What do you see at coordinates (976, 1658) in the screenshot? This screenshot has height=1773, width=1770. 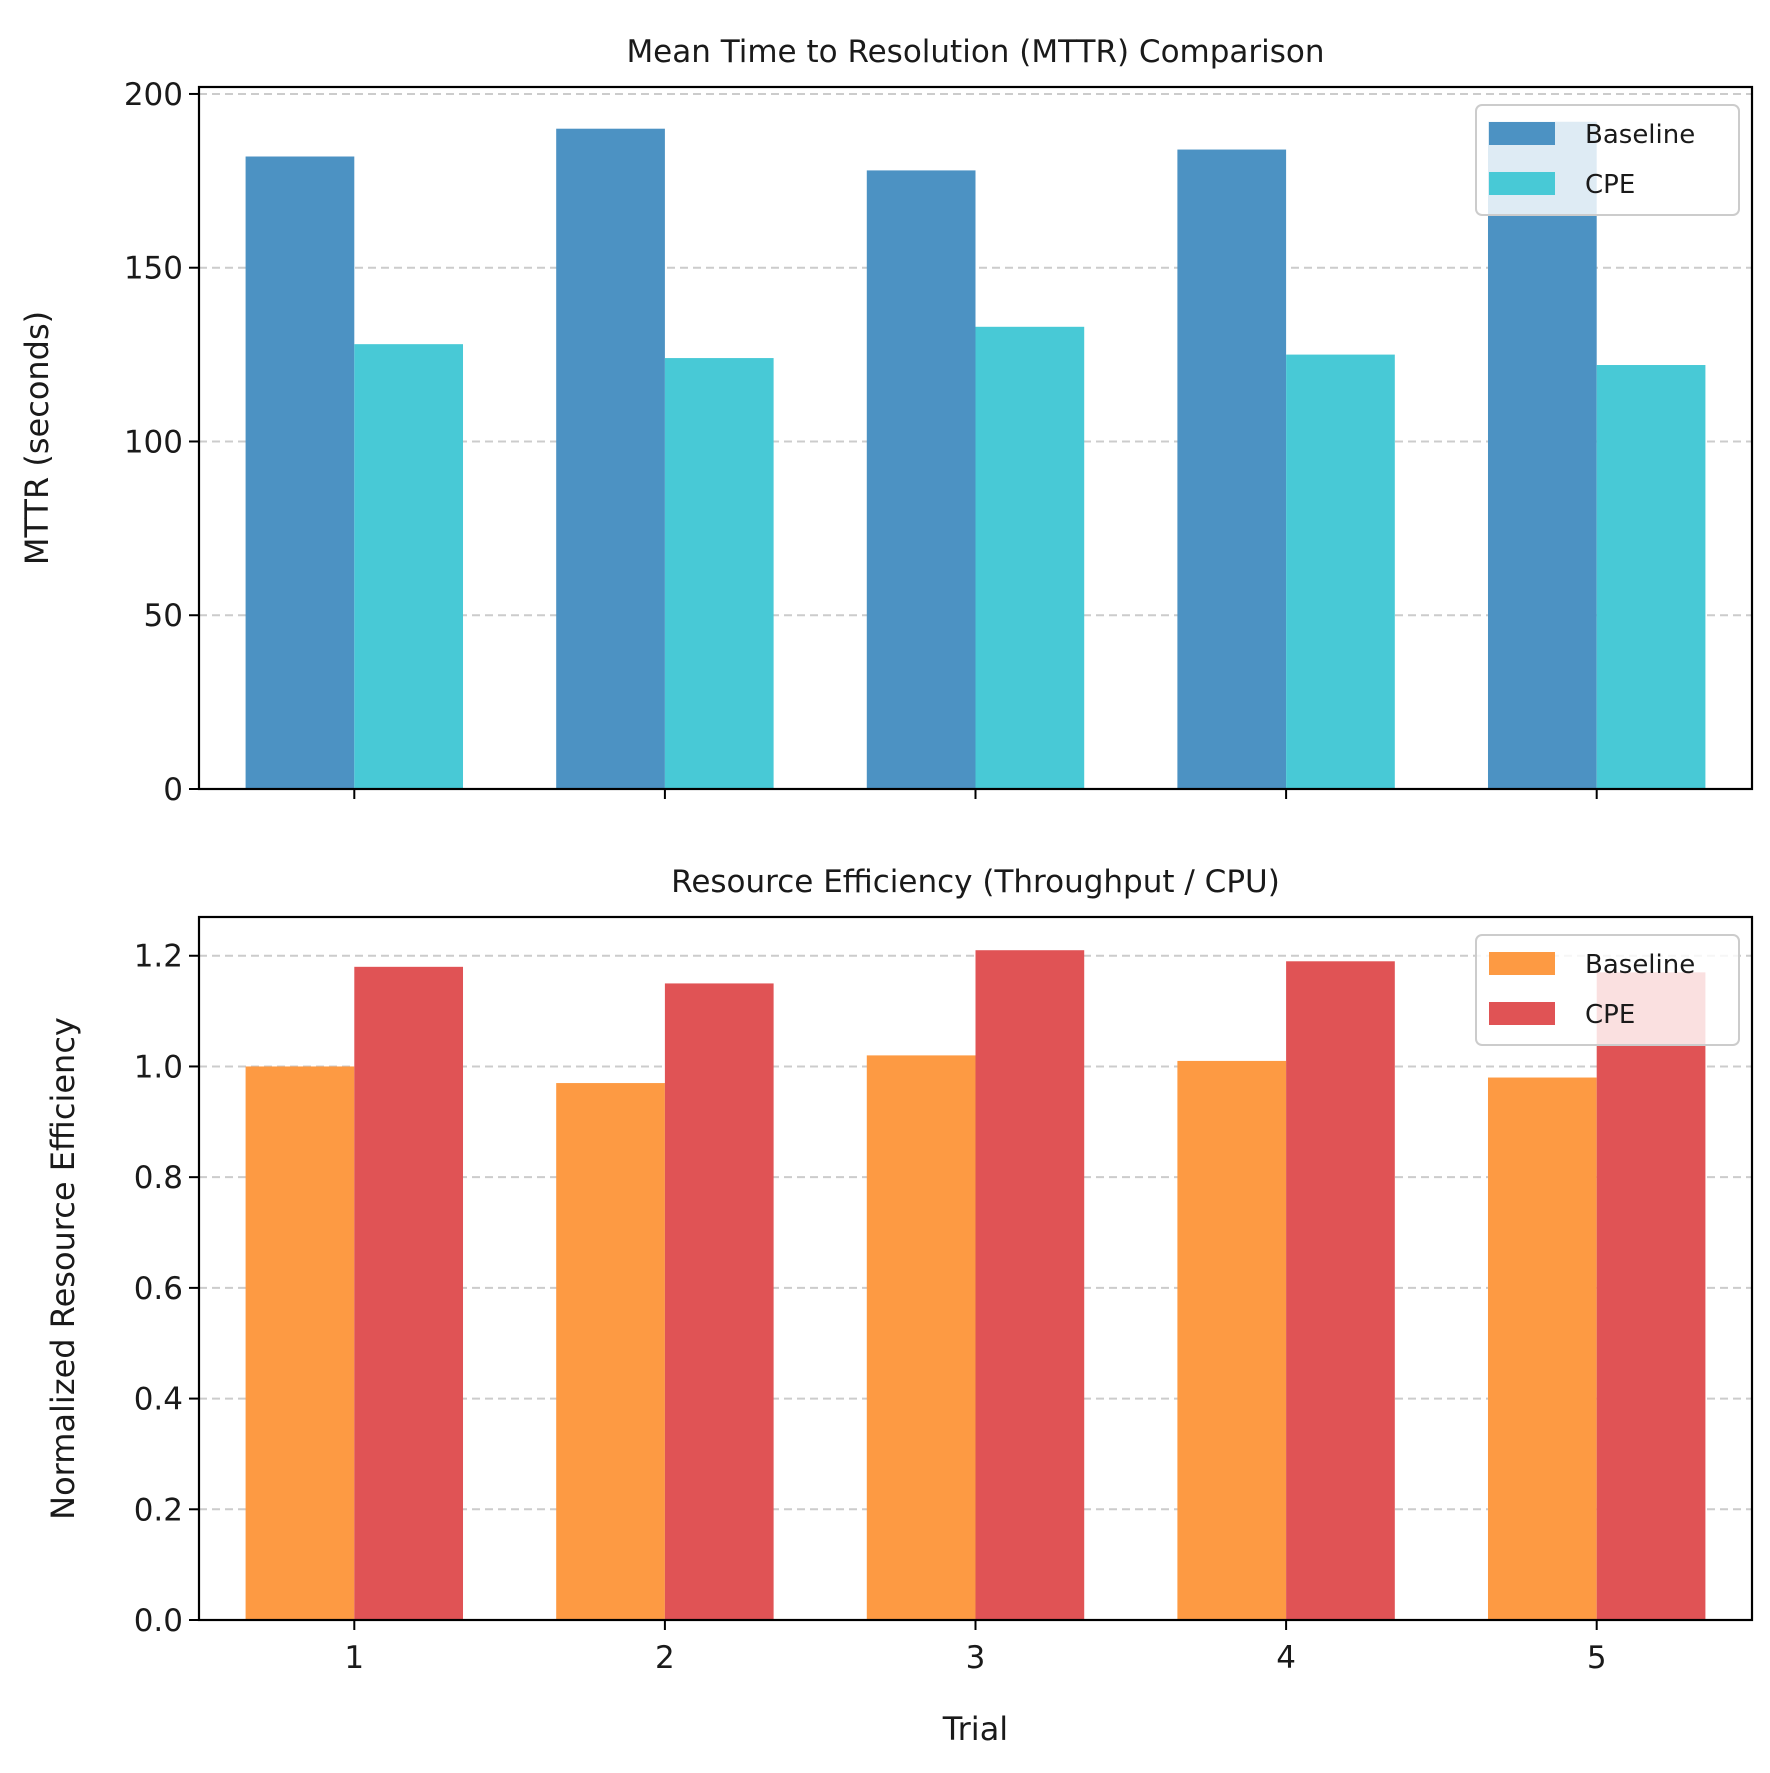 I see `x-tick-label: 3` at bounding box center [976, 1658].